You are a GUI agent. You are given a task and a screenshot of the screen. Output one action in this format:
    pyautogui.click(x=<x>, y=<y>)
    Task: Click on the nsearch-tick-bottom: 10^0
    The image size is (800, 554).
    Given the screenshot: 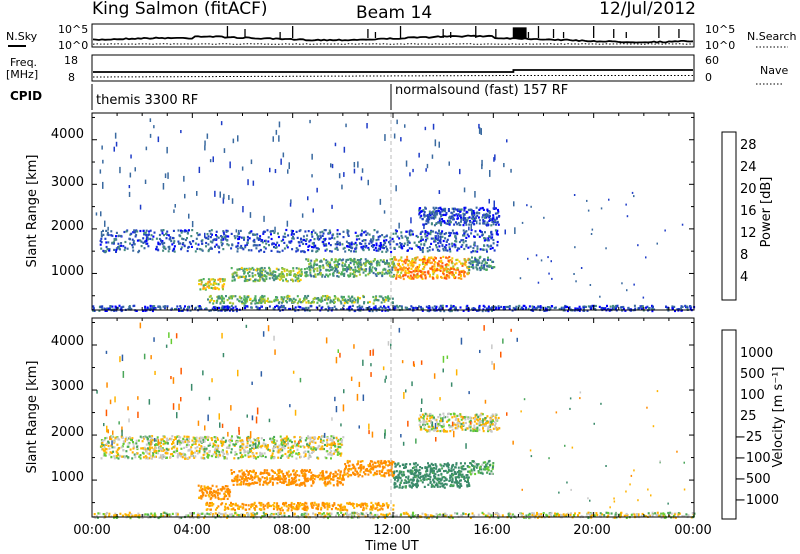 What is the action you would take?
    pyautogui.click(x=720, y=45)
    